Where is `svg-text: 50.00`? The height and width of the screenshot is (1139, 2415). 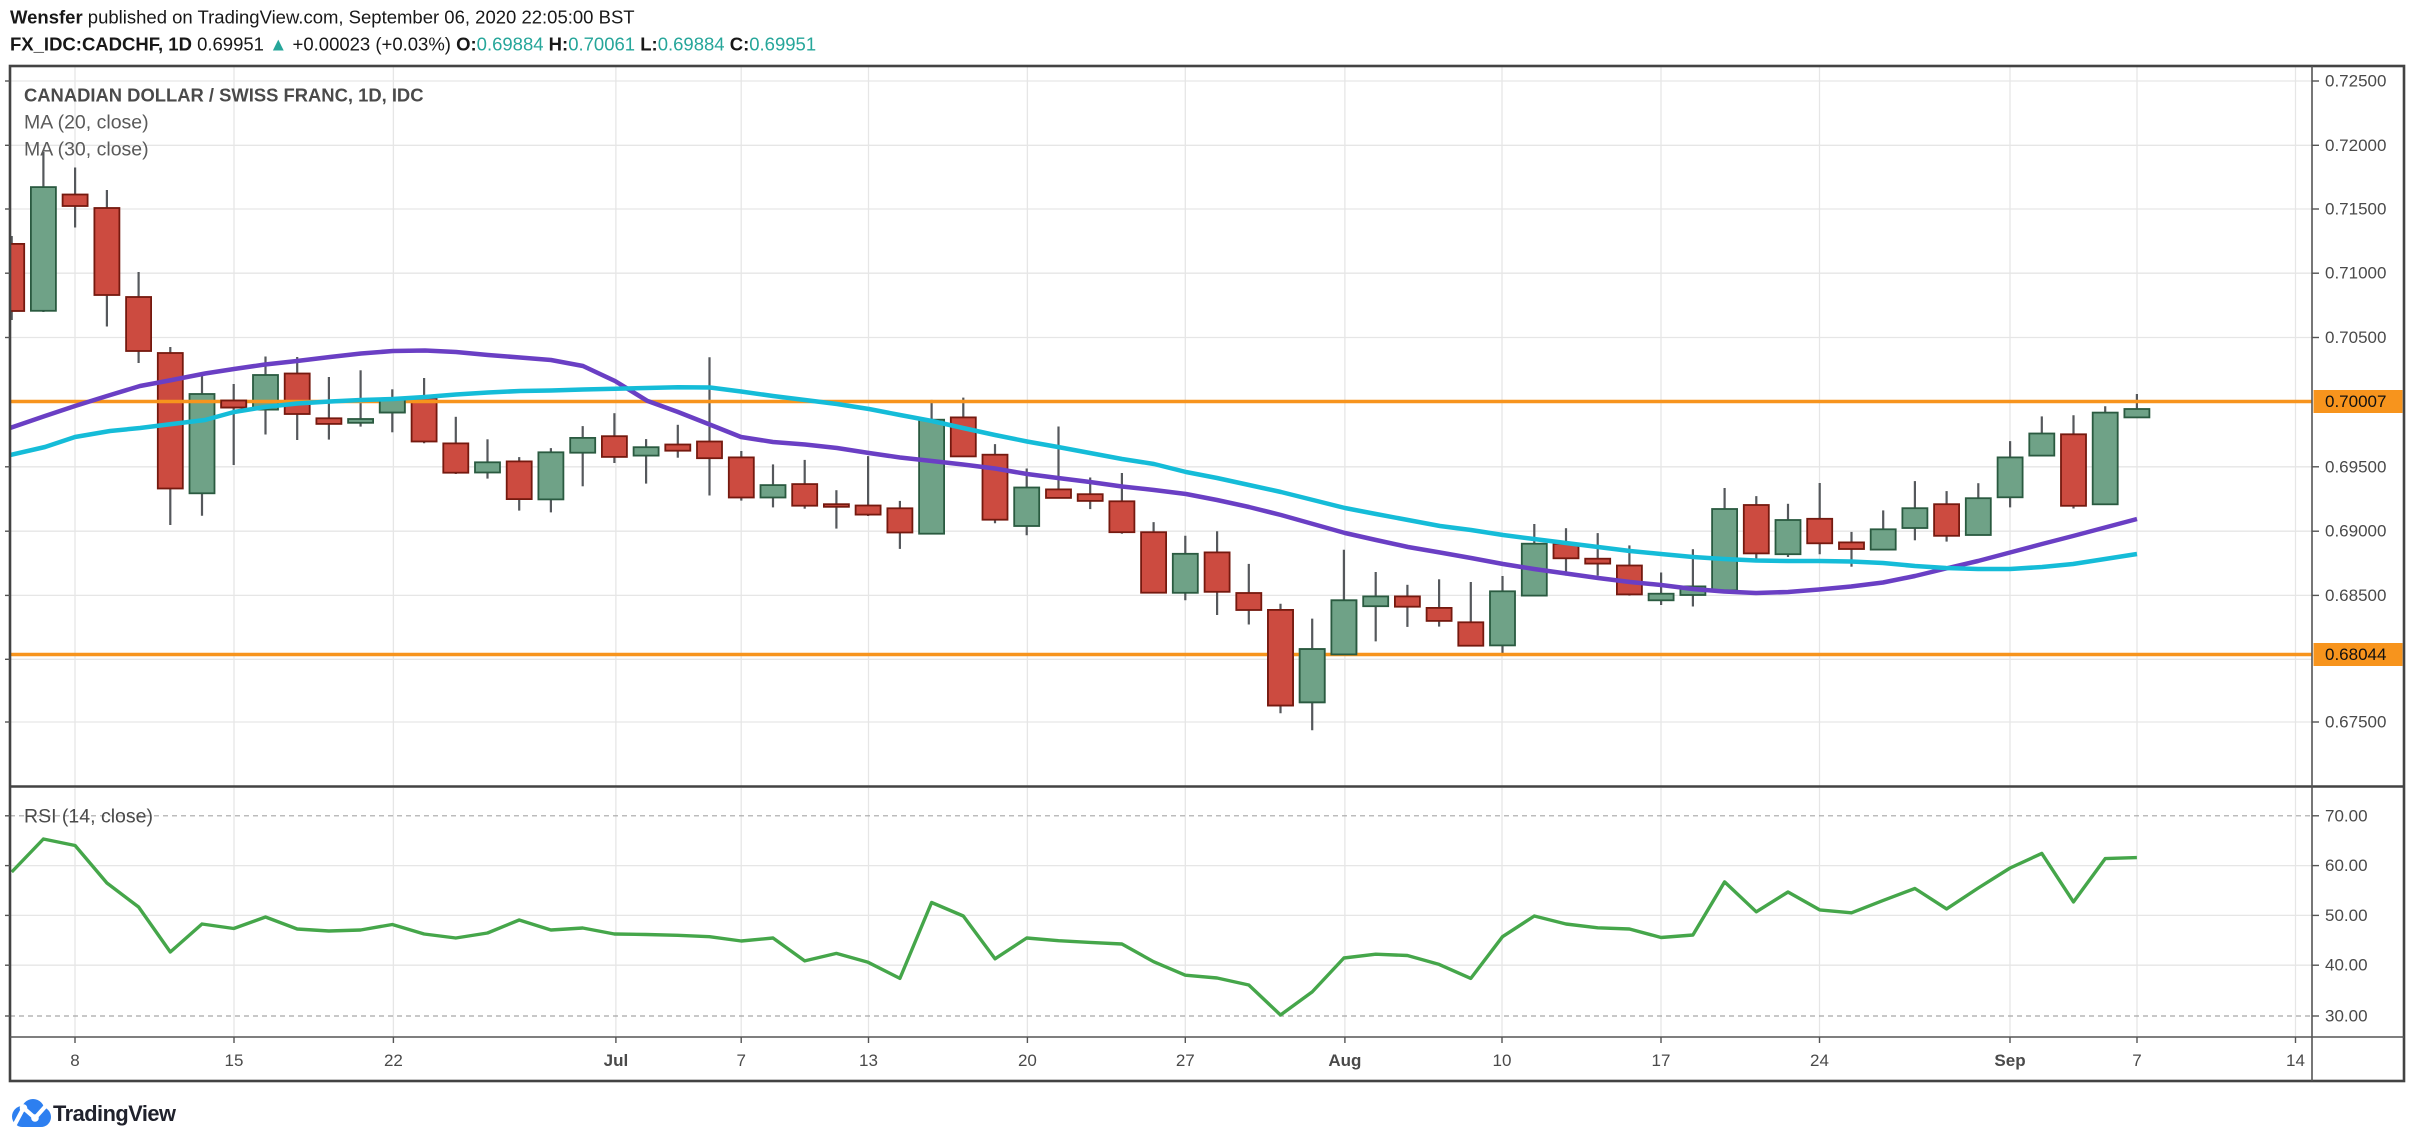
svg-text: 50.00 is located at coordinates (2346, 915).